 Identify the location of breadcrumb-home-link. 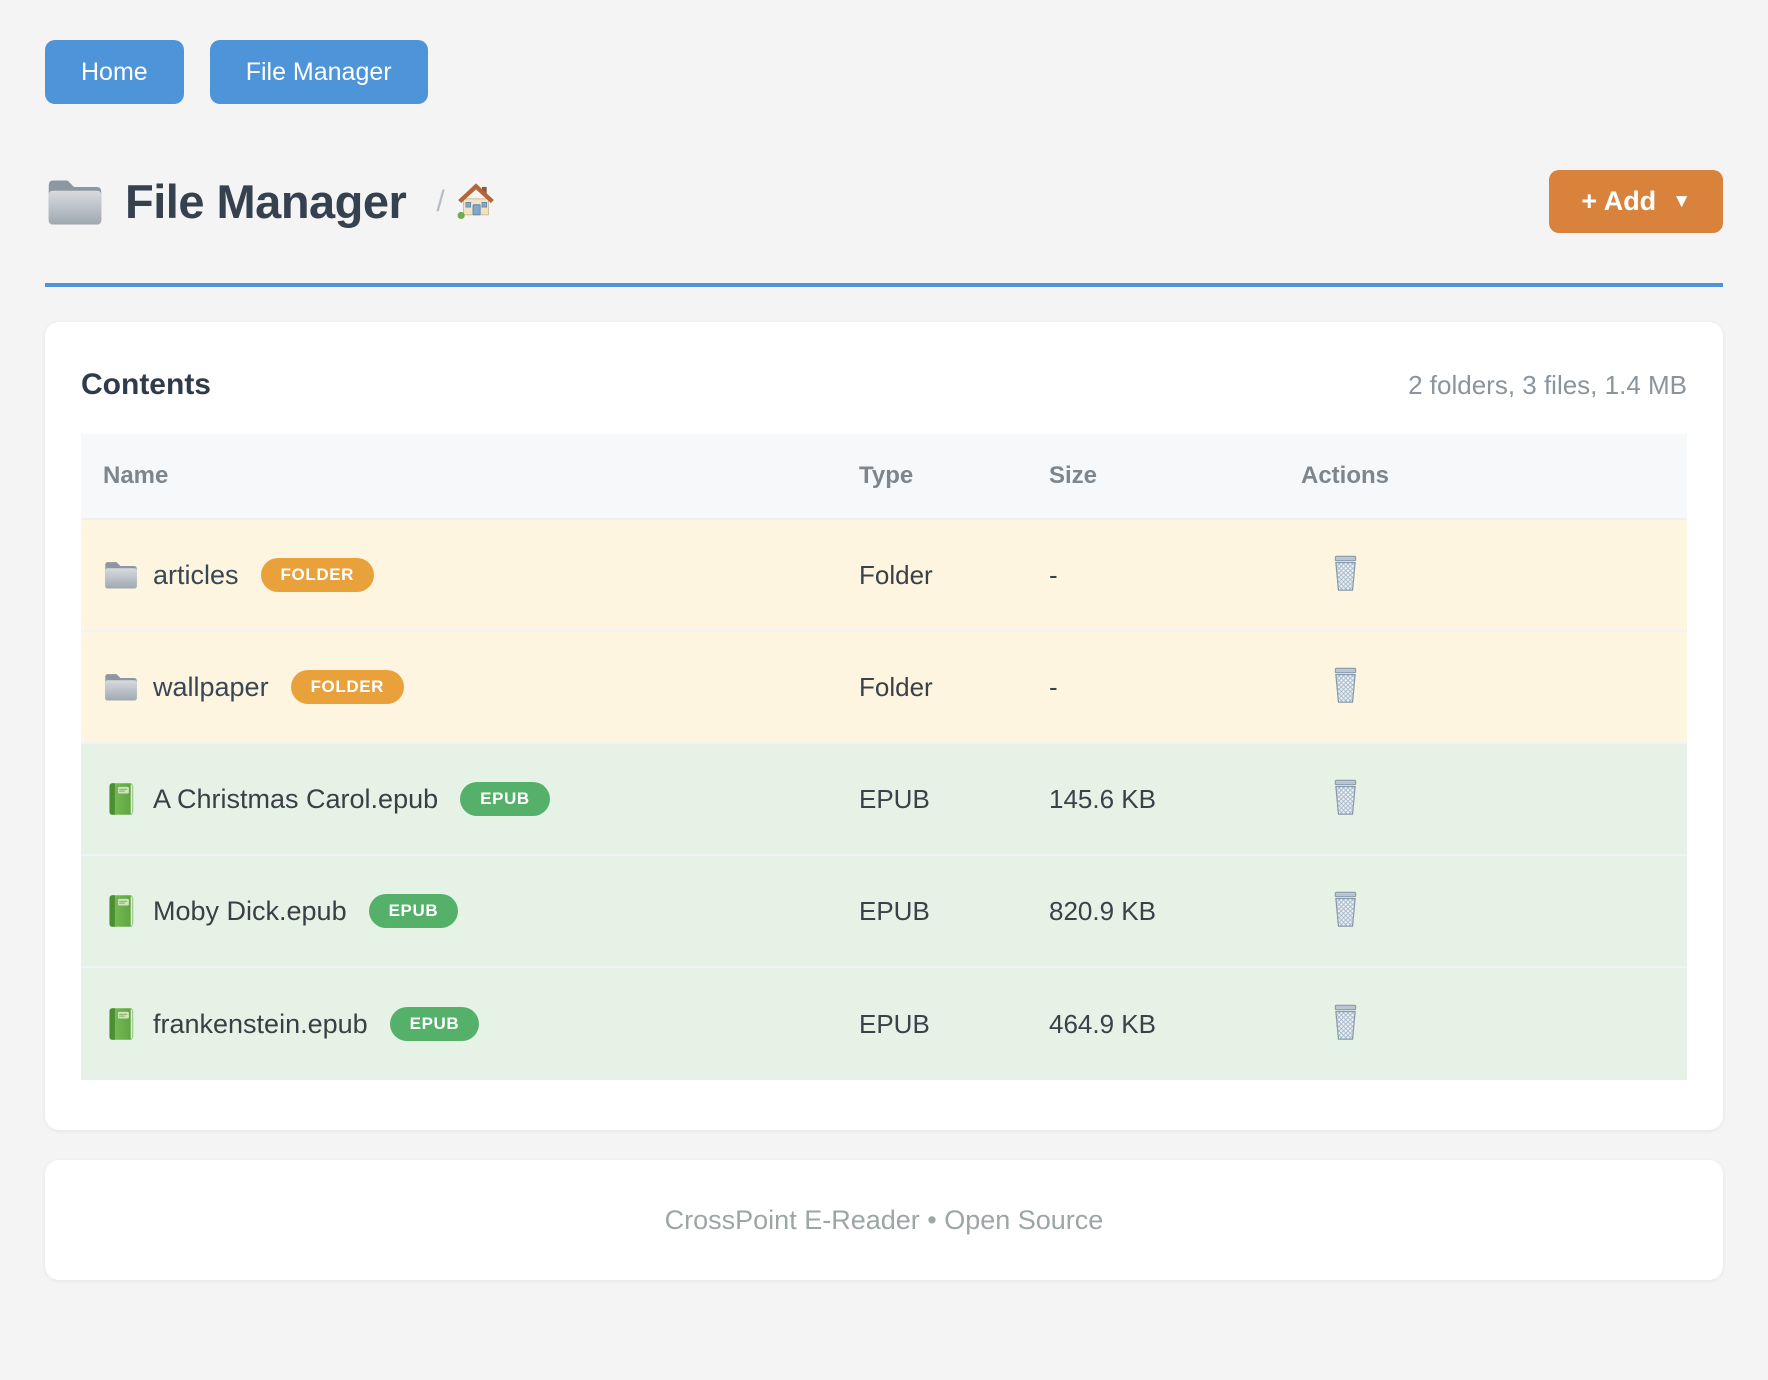
(476, 201).